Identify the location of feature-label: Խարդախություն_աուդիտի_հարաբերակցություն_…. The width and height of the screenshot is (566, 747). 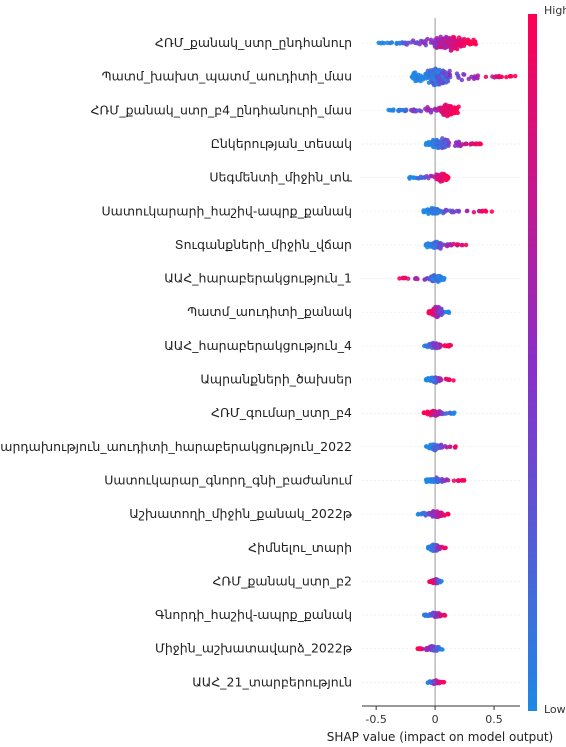
(176, 446).